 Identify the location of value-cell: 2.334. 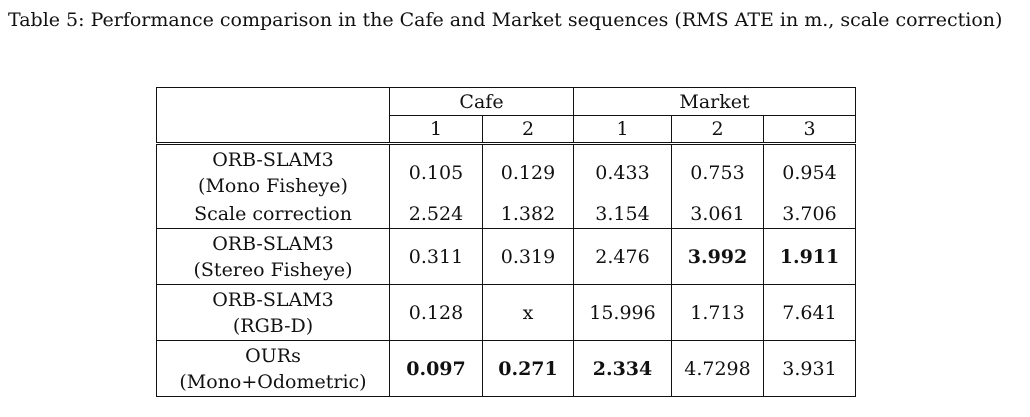
(622, 368).